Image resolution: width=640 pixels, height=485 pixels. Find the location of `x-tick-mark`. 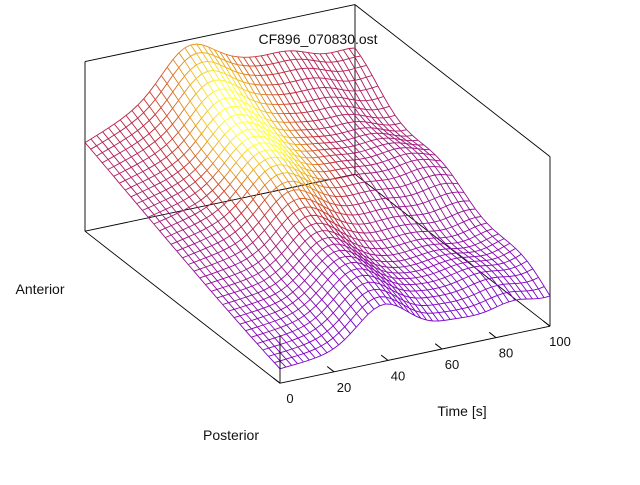

x-tick-mark is located at coordinates (276, 380).